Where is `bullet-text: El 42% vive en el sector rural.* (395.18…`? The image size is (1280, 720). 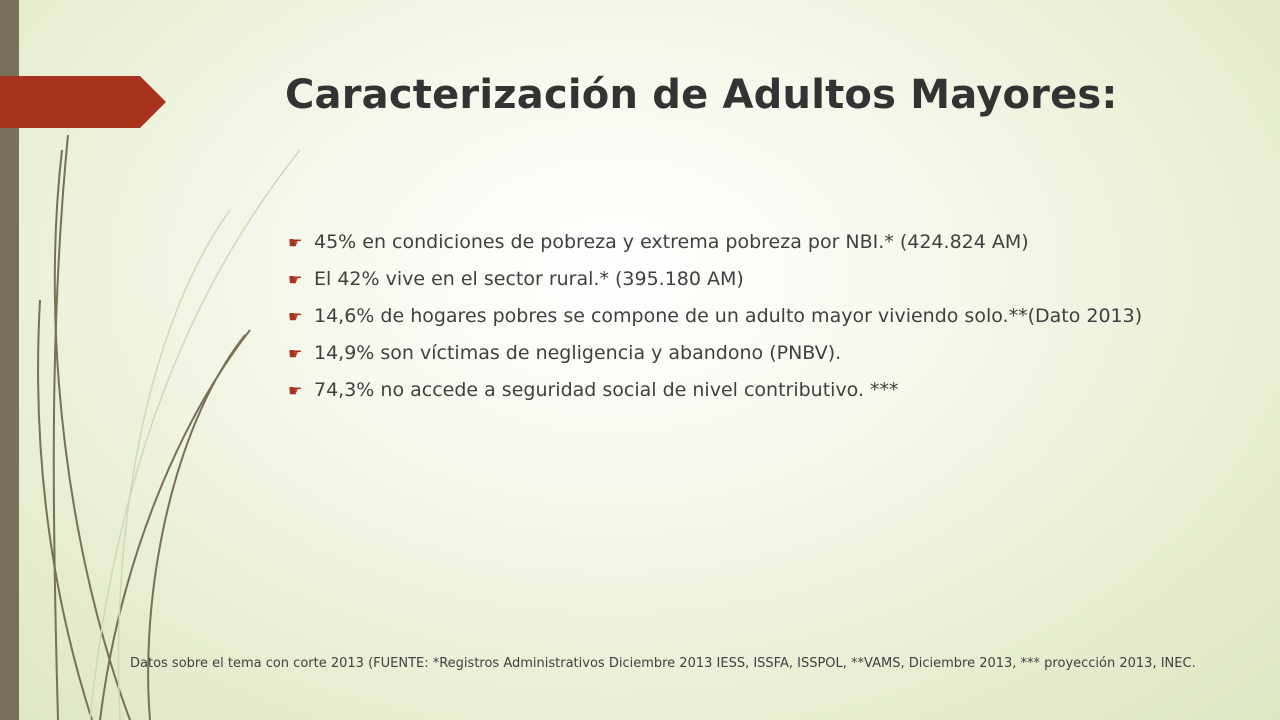
bullet-text: El 42% vive en el sector rural.* (395.18… is located at coordinates (529, 279).